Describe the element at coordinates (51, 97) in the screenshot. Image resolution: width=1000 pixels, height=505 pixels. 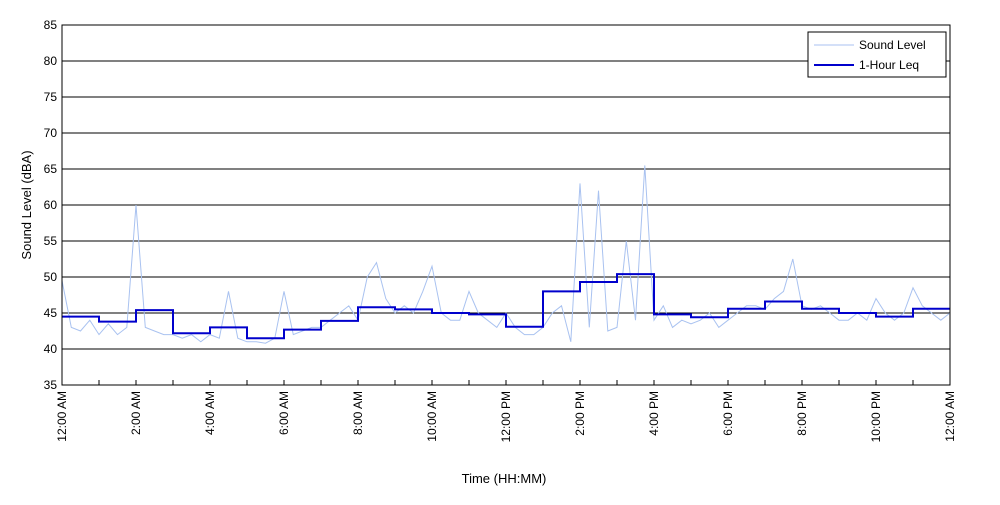
I see `y-tick-label: 75` at that location.